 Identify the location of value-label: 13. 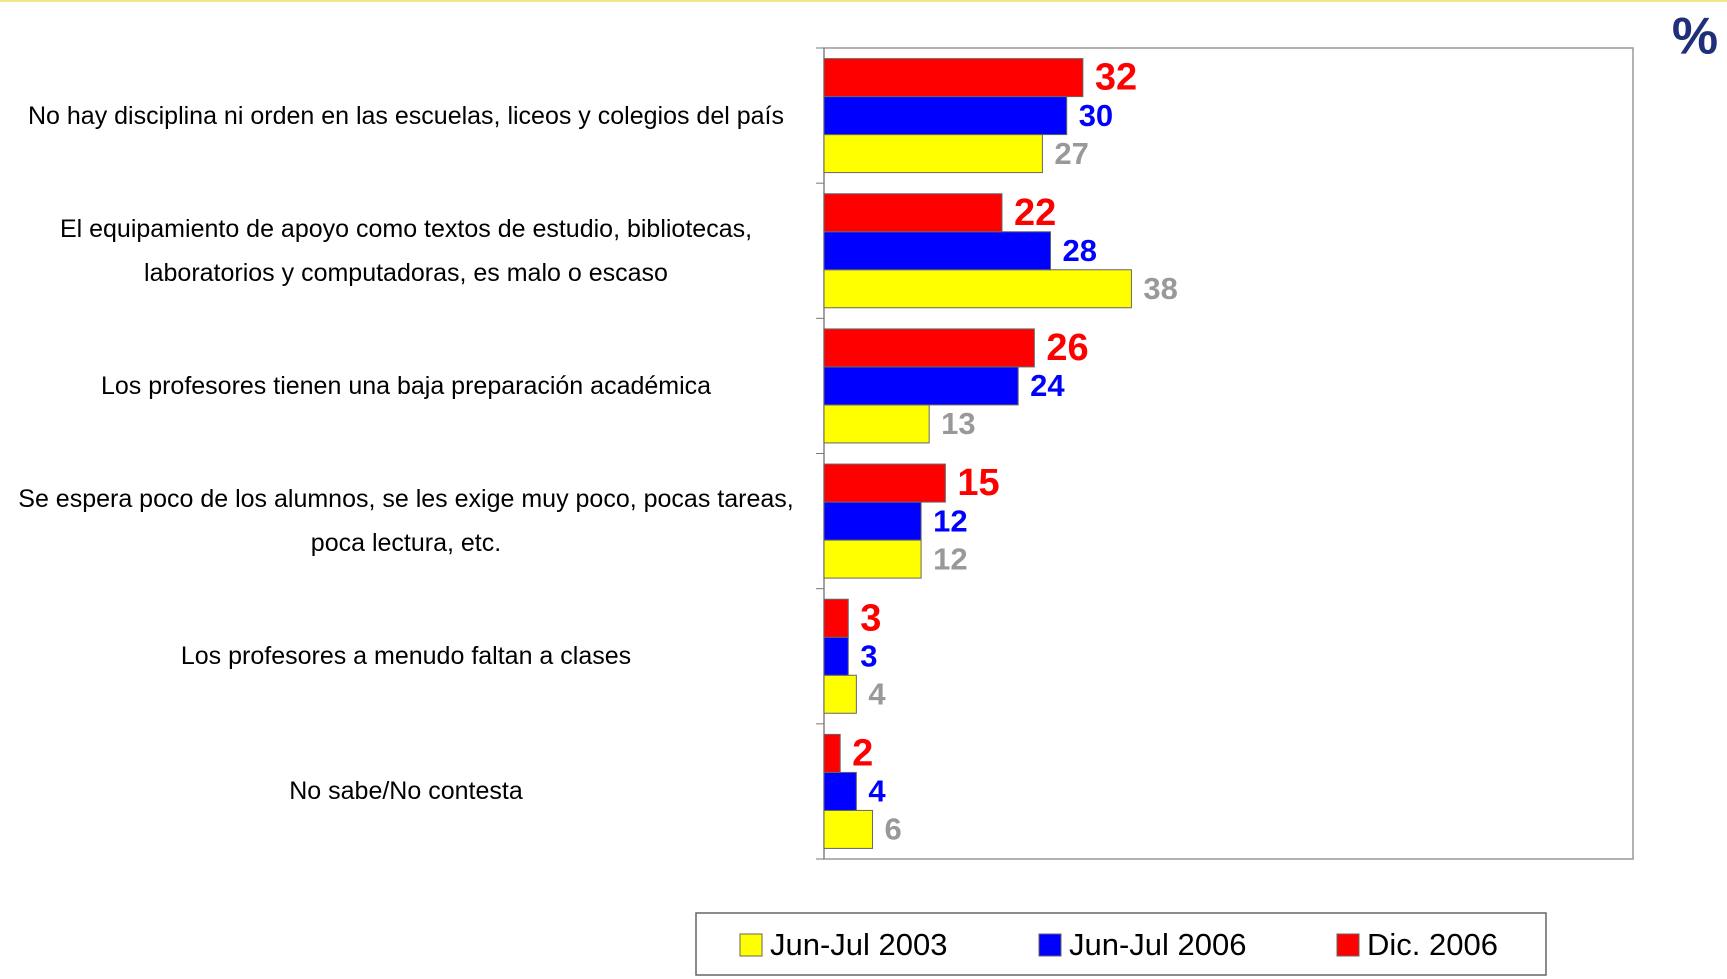
(958, 423).